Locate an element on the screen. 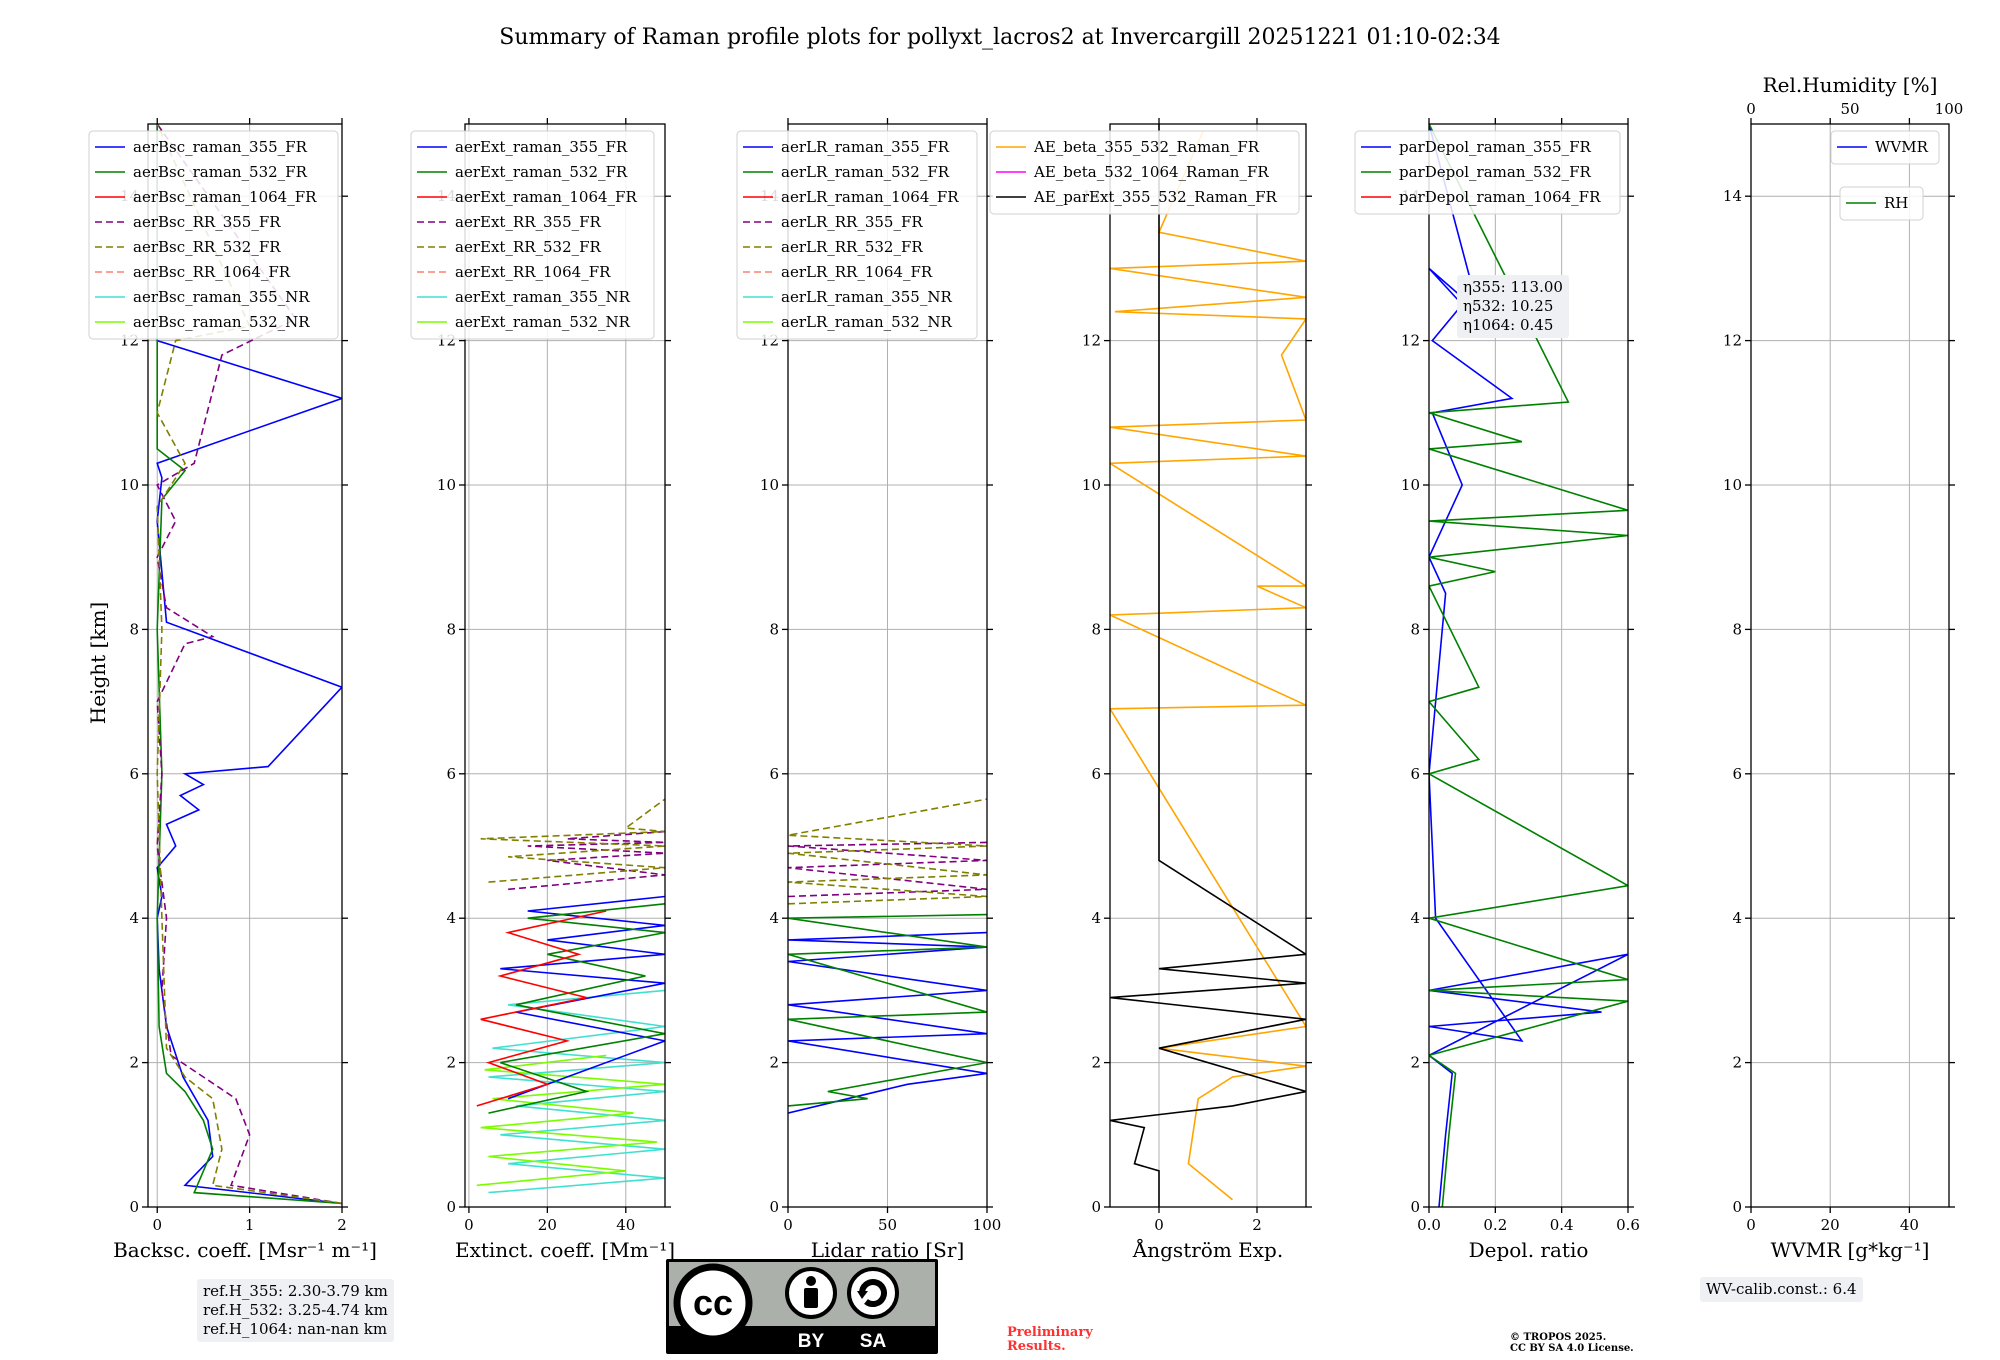  legend-entry-parDepol_raman_532_FR: parDepol_raman_532_FR is located at coordinates (1495, 172).